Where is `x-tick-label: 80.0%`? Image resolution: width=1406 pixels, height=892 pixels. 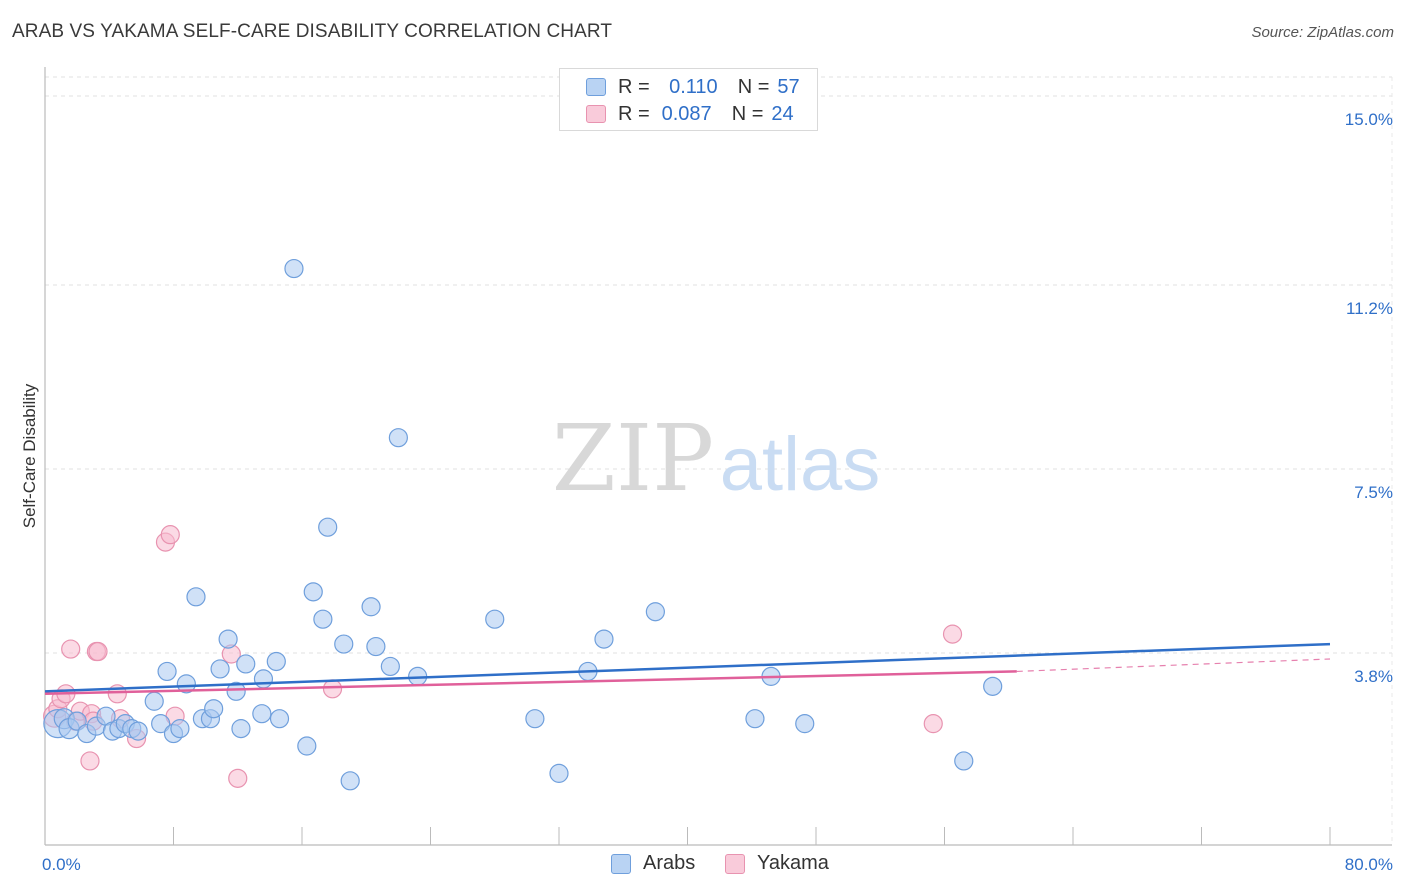
x-tick-label: 80.0% is located at coordinates (1369, 864).